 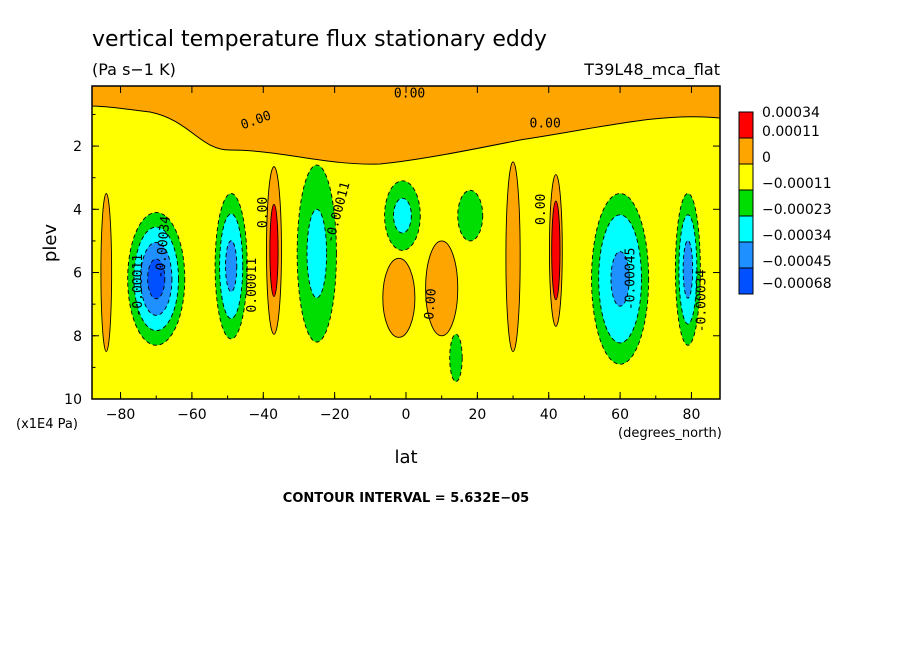 I want to click on x-tick-label: 40, so click(x=549, y=415).